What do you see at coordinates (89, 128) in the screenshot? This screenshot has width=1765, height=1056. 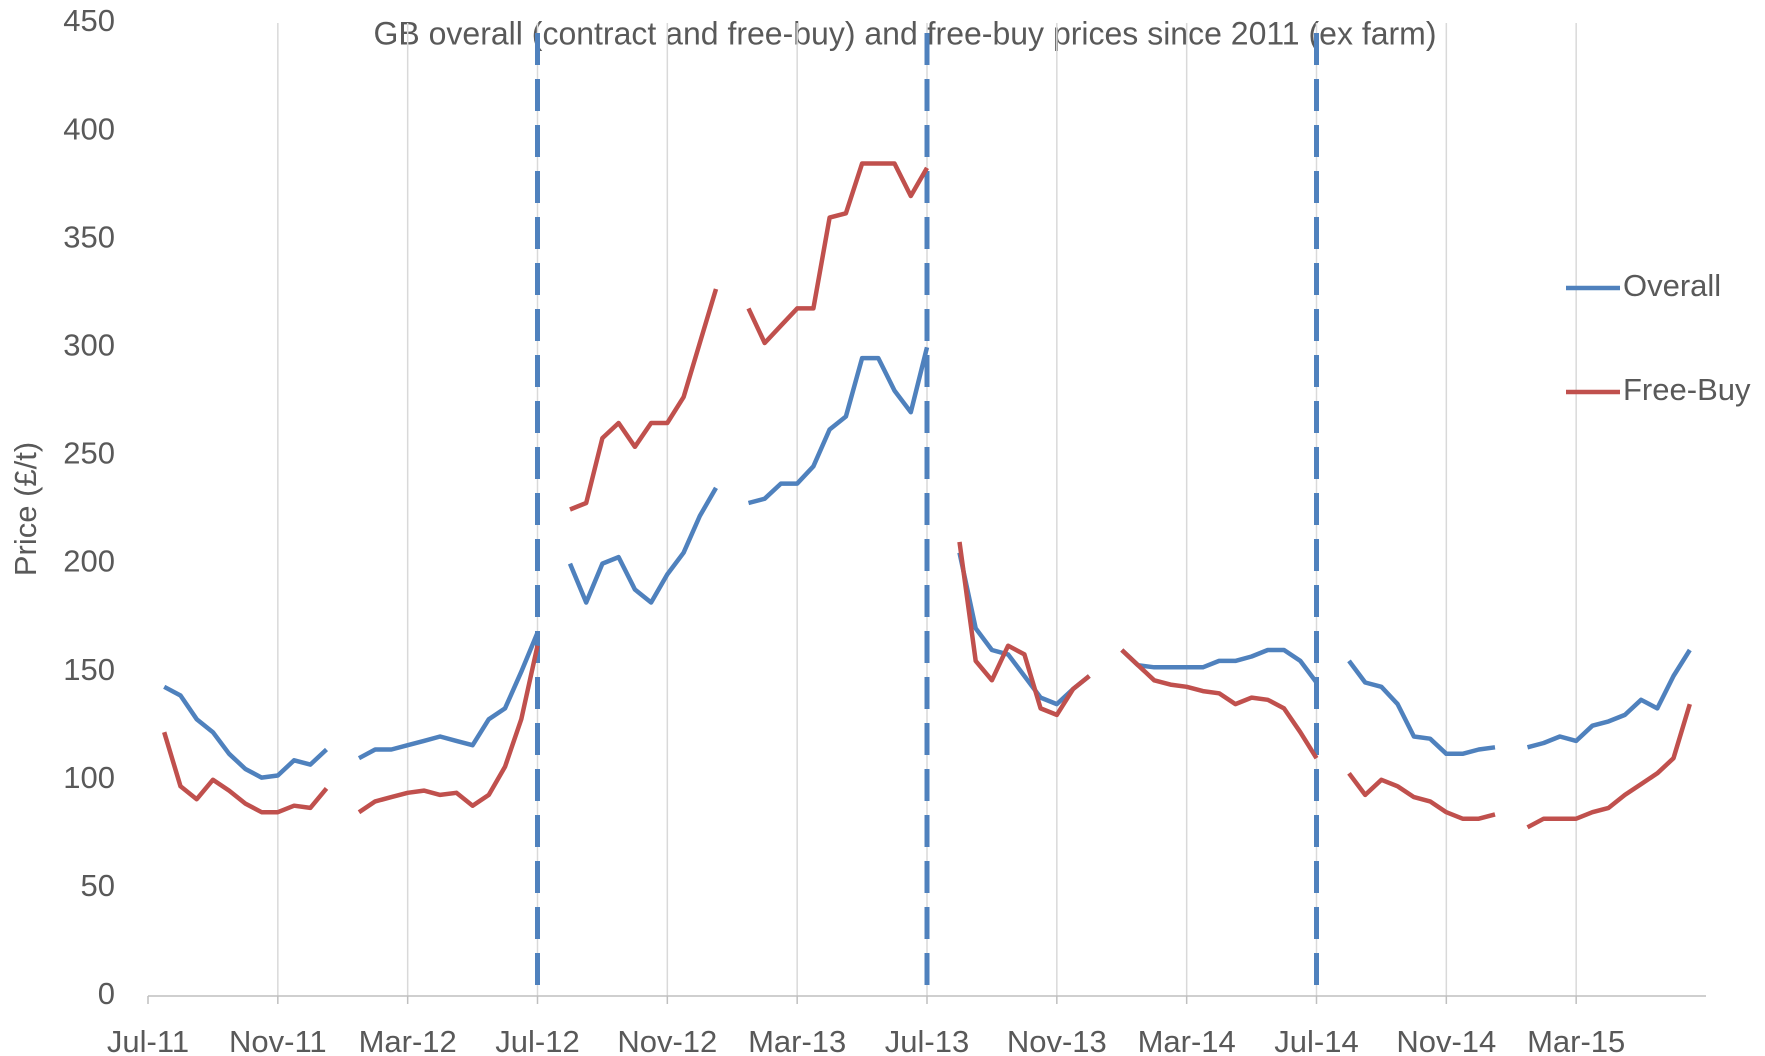 I see `y-tick-label: 400` at bounding box center [89, 128].